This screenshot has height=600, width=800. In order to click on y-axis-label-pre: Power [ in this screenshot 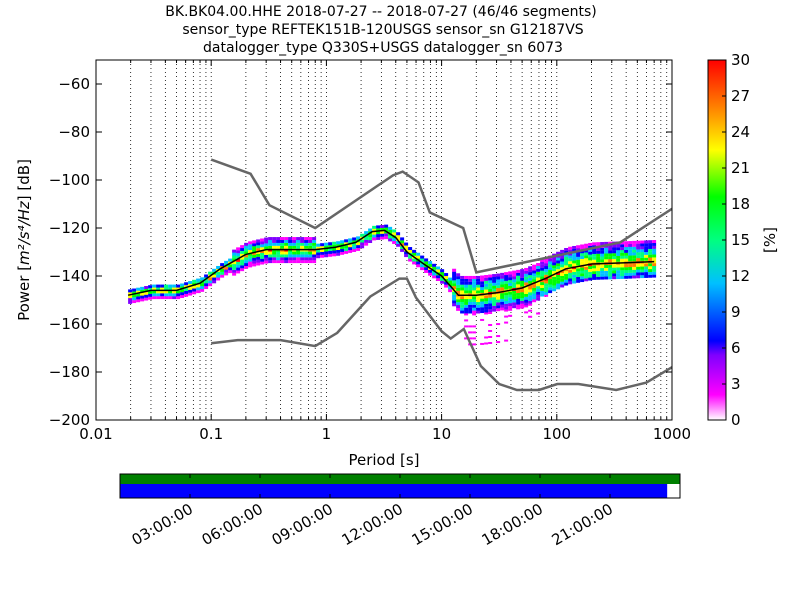, I will do `click(24, 293)`.